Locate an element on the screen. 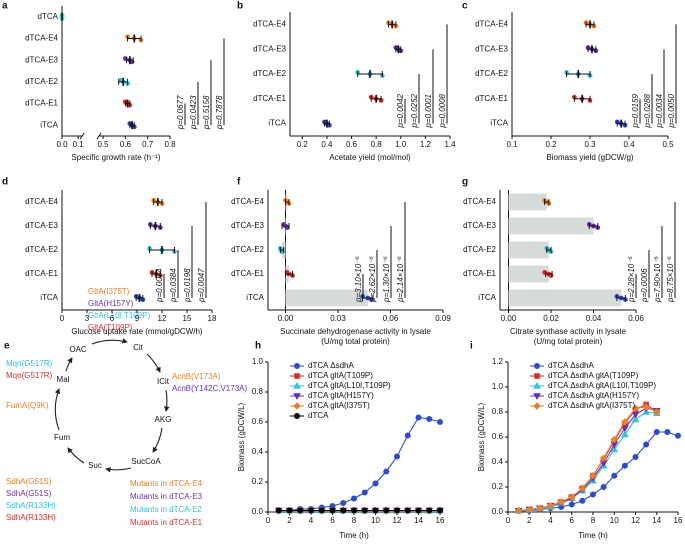  legend-label: dTCA ΔsdhA gltA(T109P) is located at coordinates (593, 375).